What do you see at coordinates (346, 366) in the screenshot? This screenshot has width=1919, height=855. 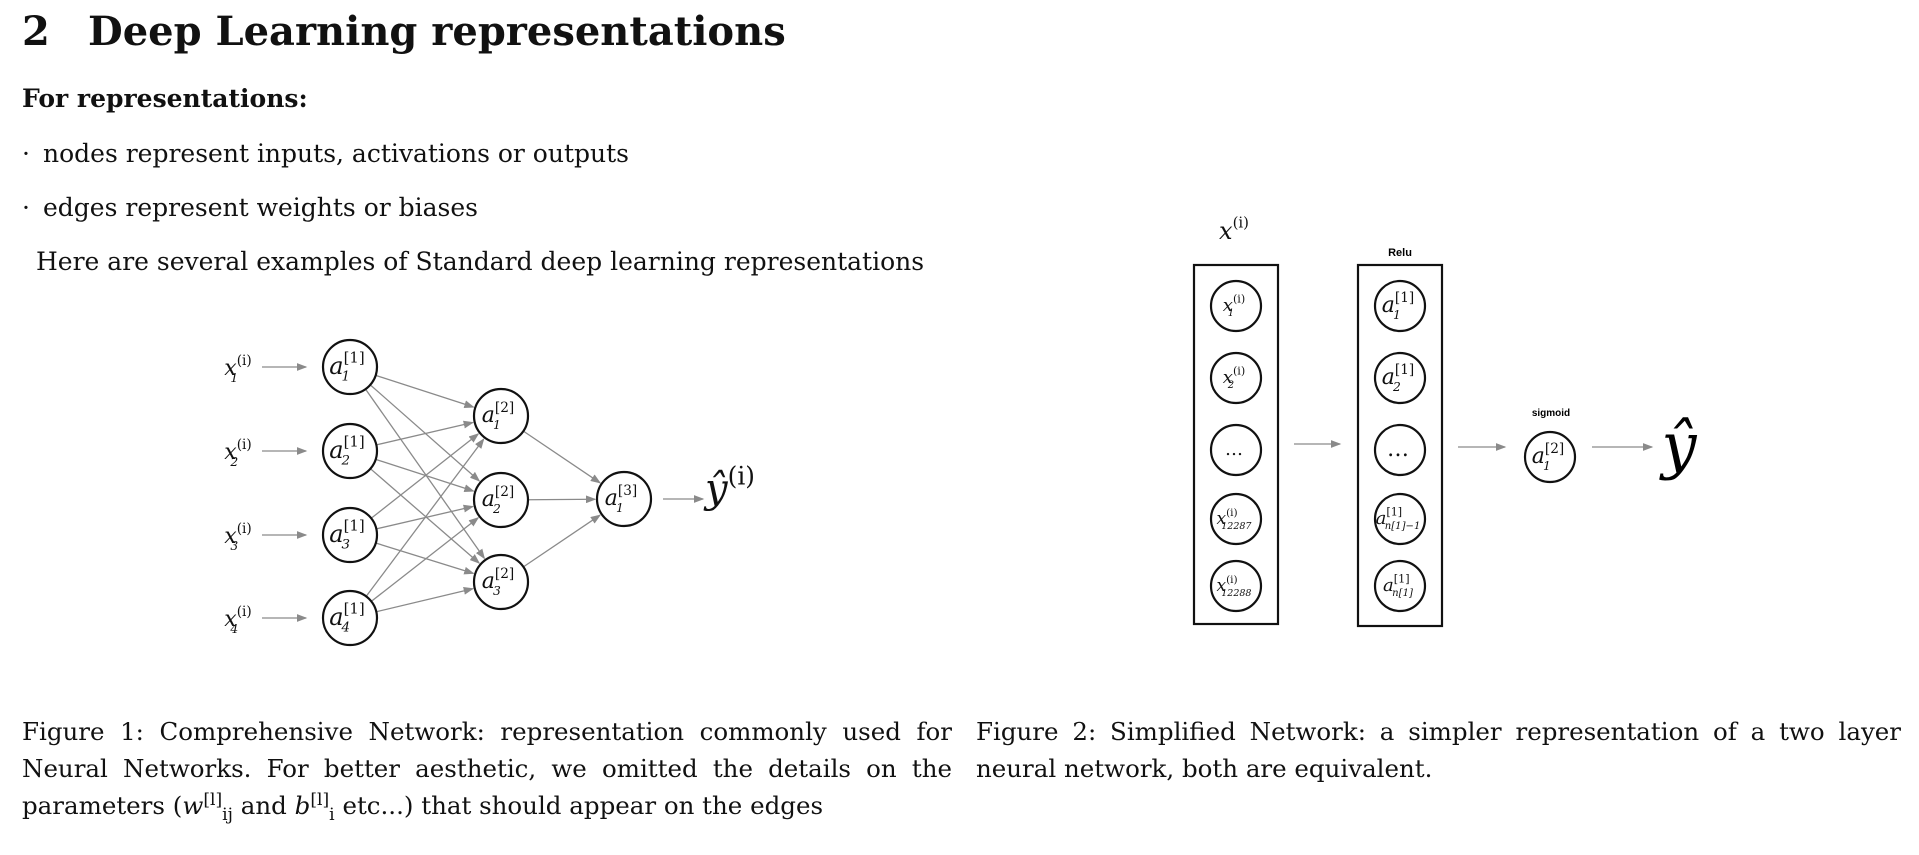 I see `layer1-label: a[1] 1` at bounding box center [346, 366].